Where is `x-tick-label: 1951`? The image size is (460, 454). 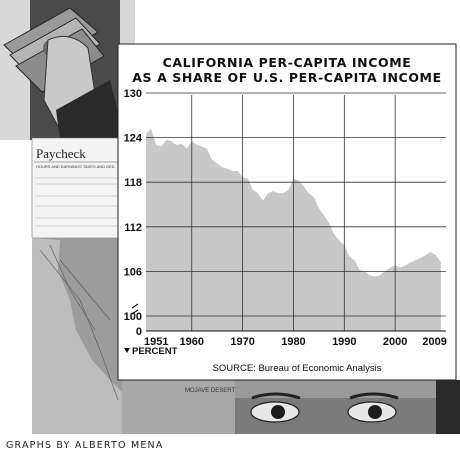 x-tick-label: 1951 is located at coordinates (156, 342).